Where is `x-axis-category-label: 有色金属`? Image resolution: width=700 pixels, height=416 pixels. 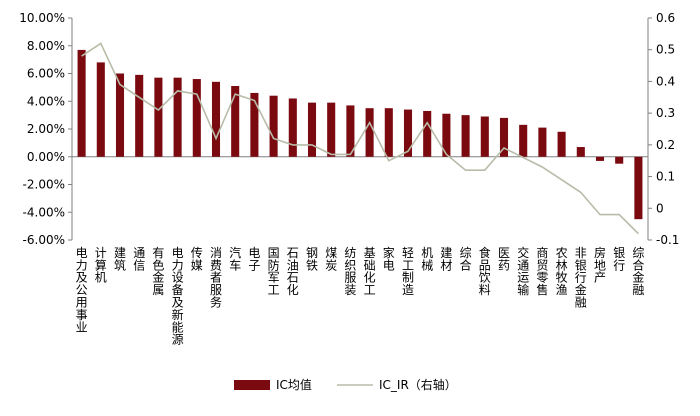
x-axis-category-label: 有色金属 is located at coordinates (158, 271).